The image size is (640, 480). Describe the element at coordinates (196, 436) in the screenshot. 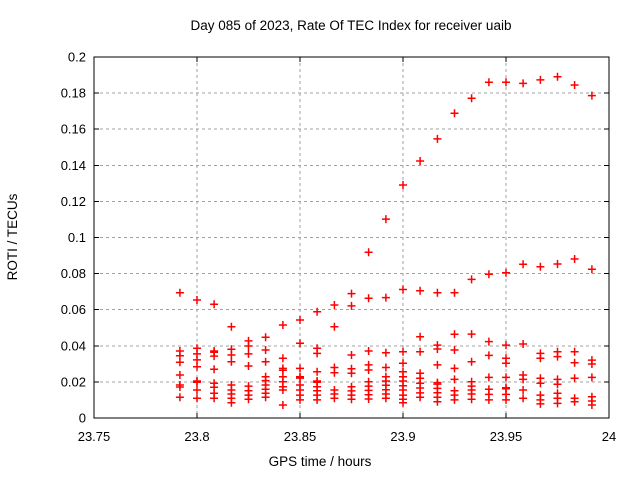

I see `x-tick-label: 23.8` at that location.